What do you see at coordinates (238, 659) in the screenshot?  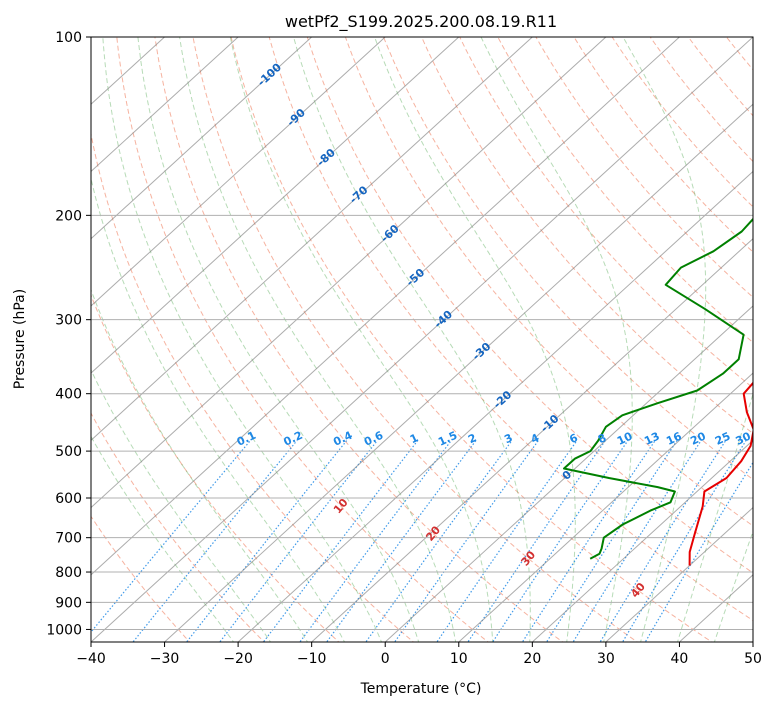 I see `x-tick-label: −20` at bounding box center [238, 659].